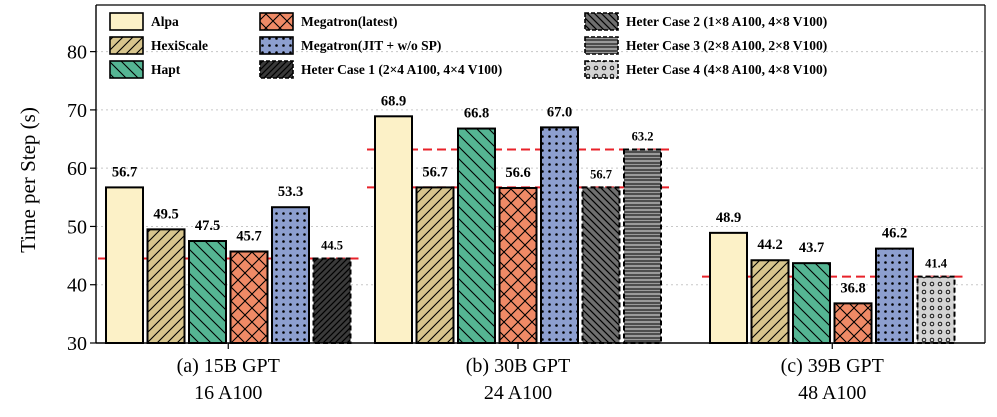  What do you see at coordinates (77, 53) in the screenshot?
I see `y-tick-label: 80` at bounding box center [77, 53].